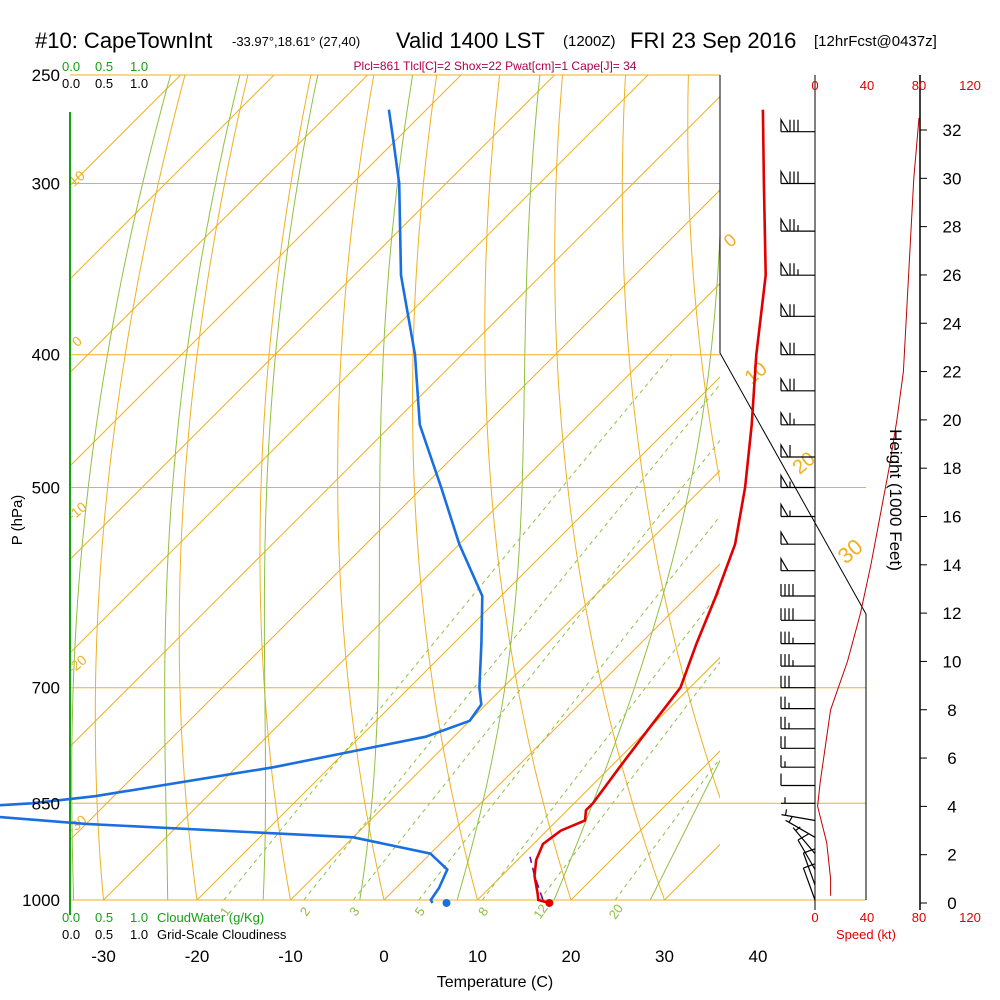 This screenshot has height=1000, width=1000. What do you see at coordinates (814, 917) in the screenshot?
I see `ws-bottom-tick-0: 0` at bounding box center [814, 917].